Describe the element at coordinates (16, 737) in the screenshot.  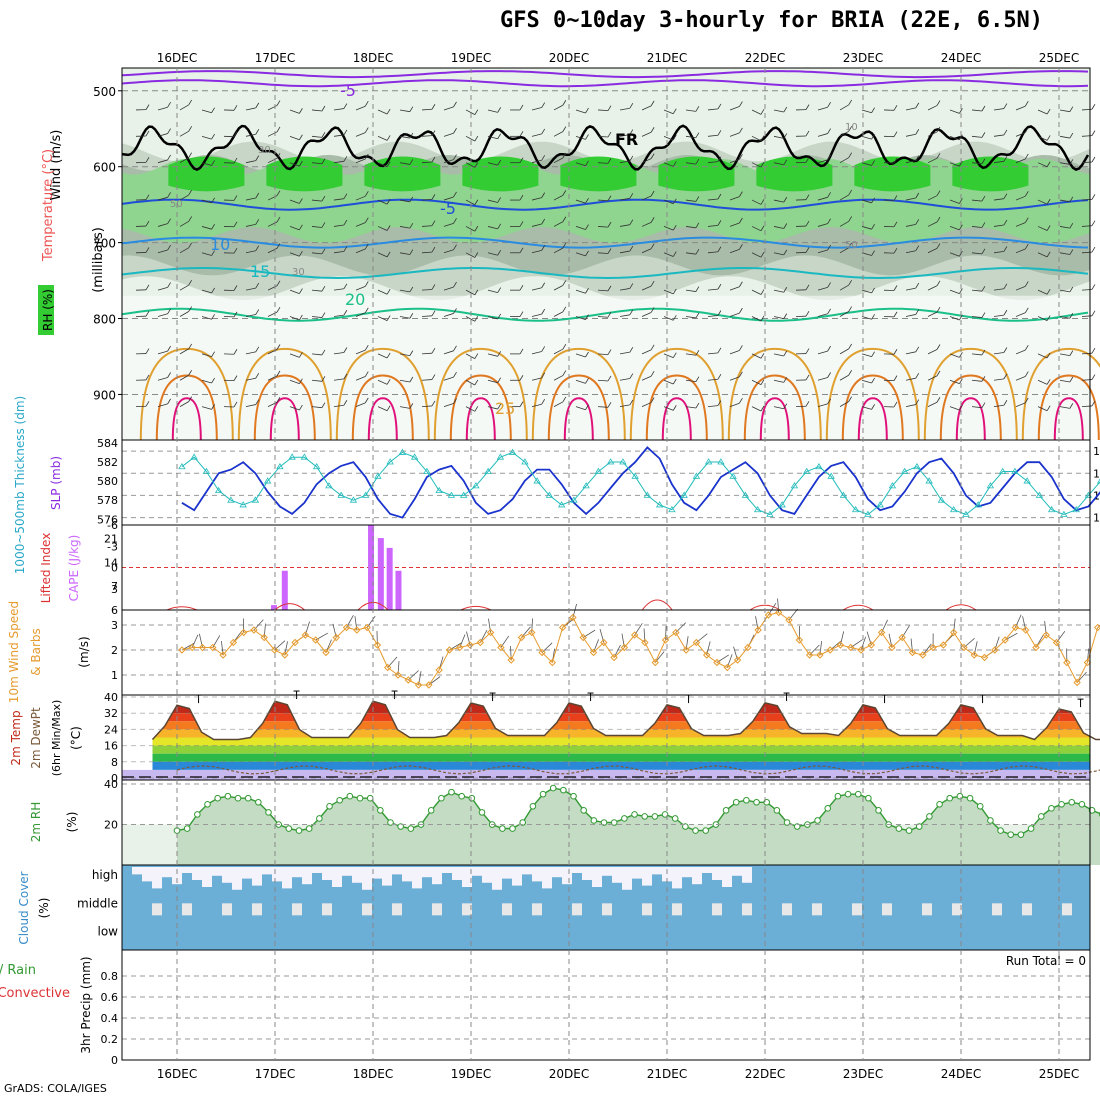
I see `panel-label-2m-temp: 2m Temp` at that location.